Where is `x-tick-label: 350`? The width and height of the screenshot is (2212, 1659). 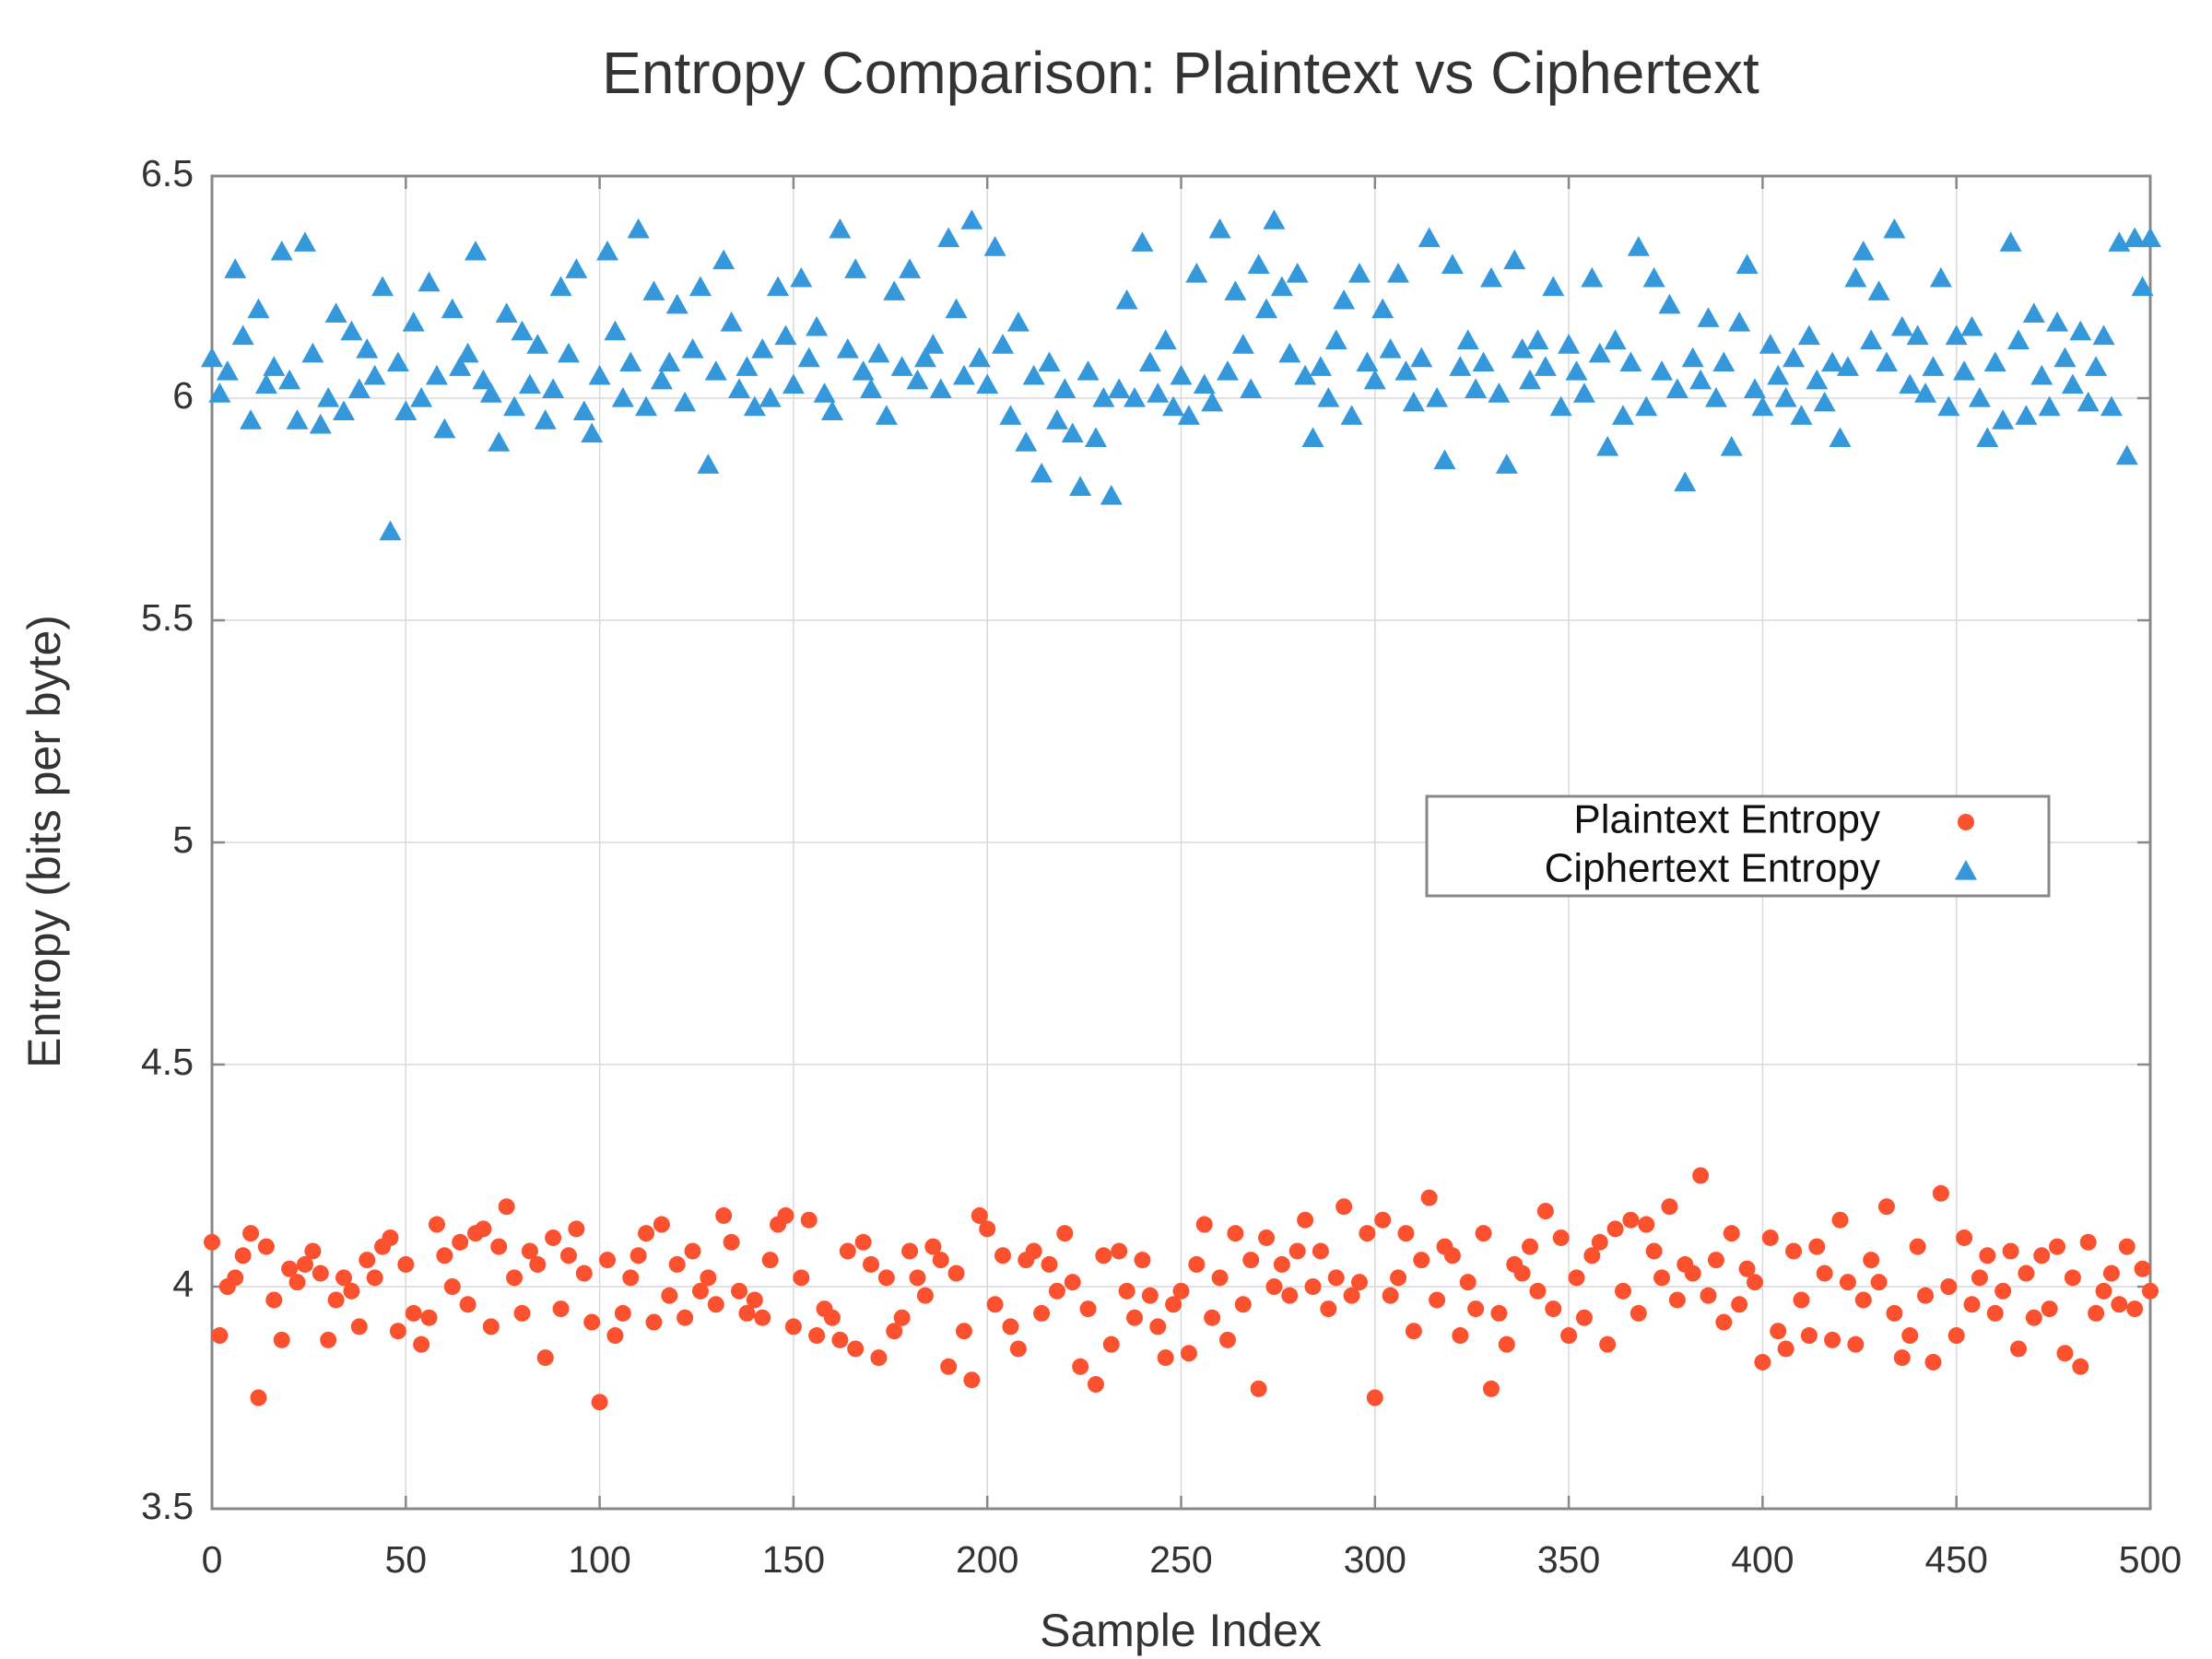 x-tick-label: 350 is located at coordinates (1568, 1559).